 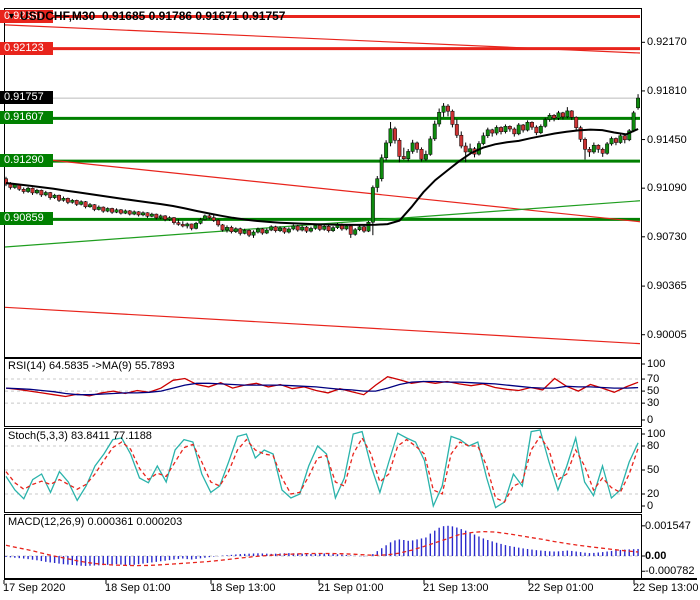 I want to click on macd-panel-frame, so click(x=323, y=546).